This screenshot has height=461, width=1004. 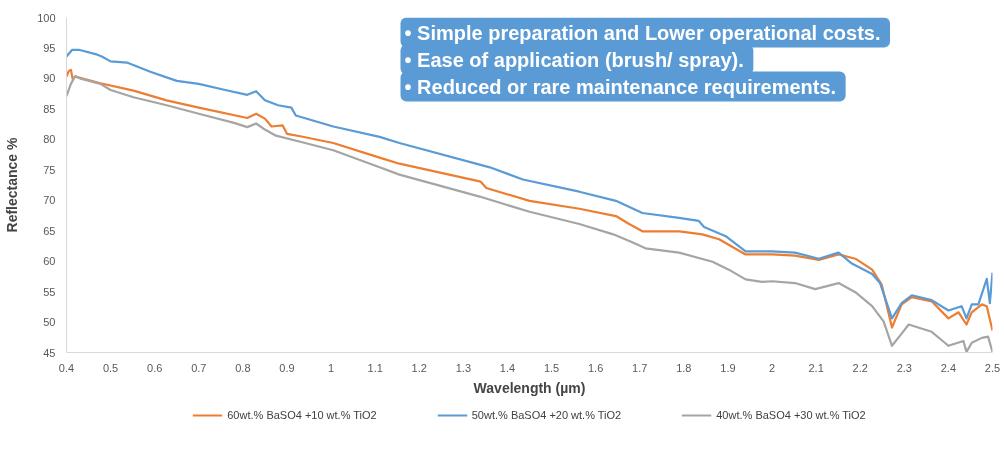 I want to click on annotation: • Simple preparation and Lower operational costs., so click(x=642, y=32).